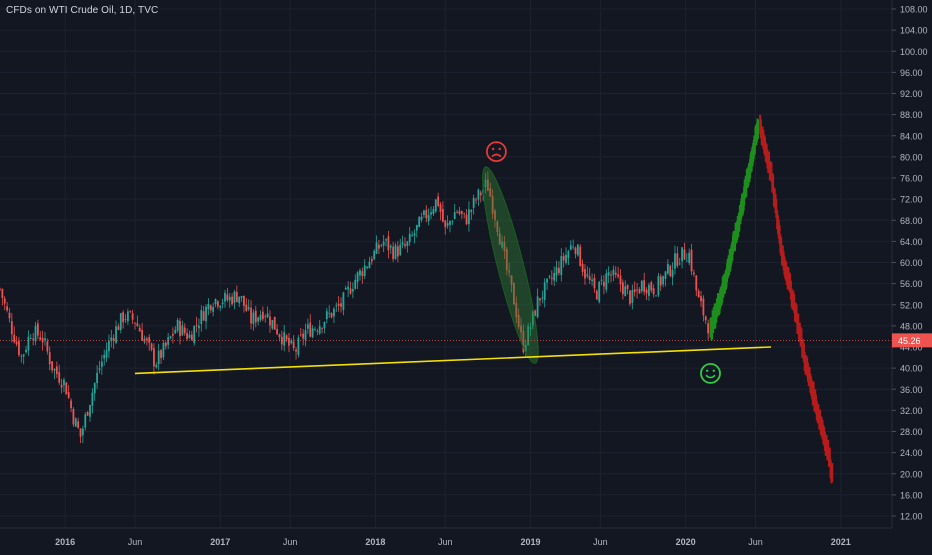 Image resolution: width=932 pixels, height=555 pixels. What do you see at coordinates (911, 305) in the screenshot?
I see `price-tick-label: 52.00` at bounding box center [911, 305].